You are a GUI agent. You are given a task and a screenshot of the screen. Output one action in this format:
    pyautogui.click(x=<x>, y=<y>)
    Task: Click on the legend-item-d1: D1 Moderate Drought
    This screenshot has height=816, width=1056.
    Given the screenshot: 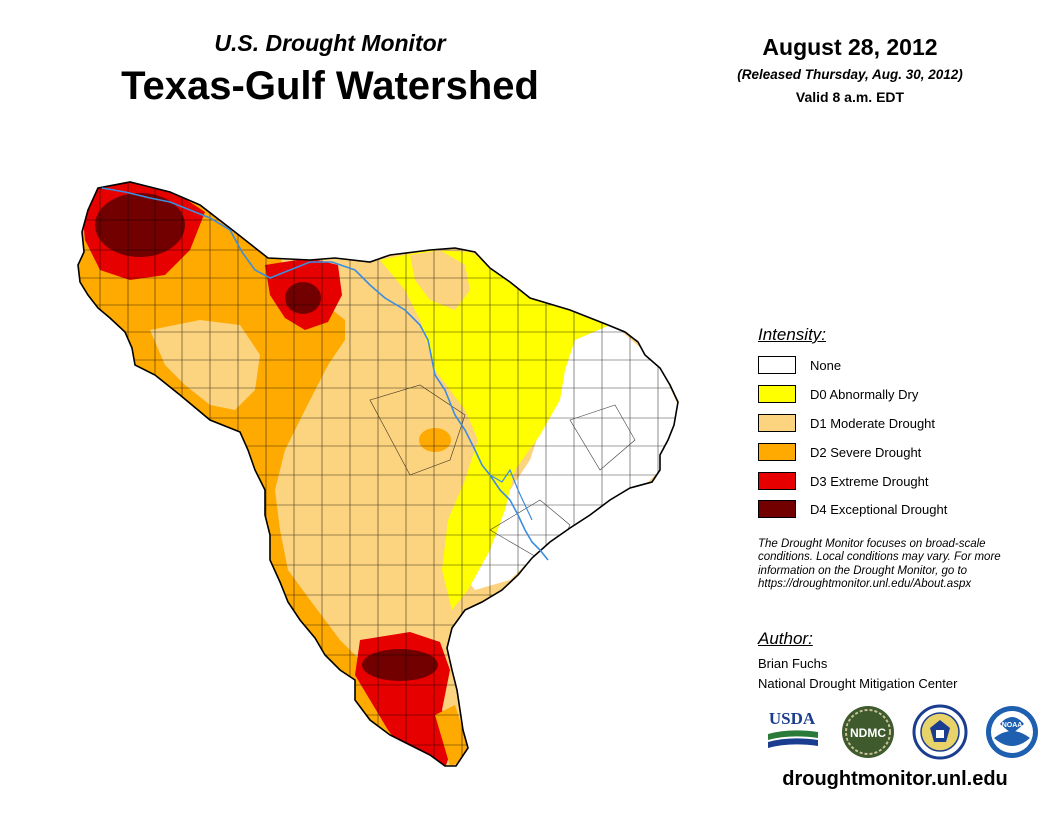 What is the action you would take?
    pyautogui.click(x=846, y=423)
    